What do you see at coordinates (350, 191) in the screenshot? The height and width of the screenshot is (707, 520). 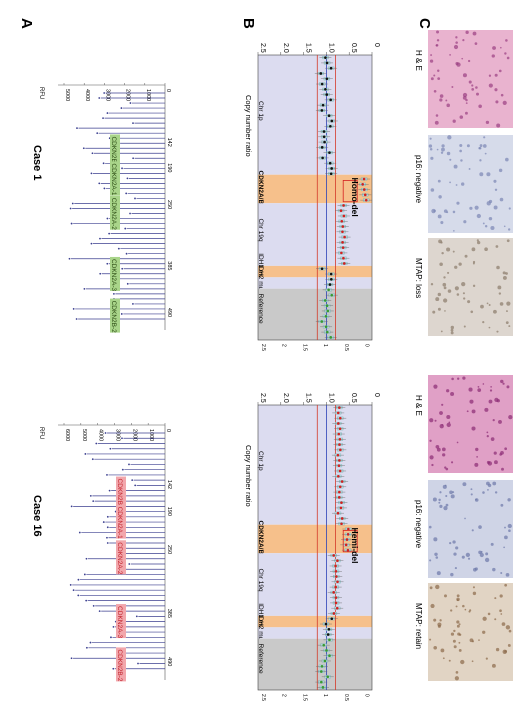 I see `call-box` at bounding box center [350, 191].